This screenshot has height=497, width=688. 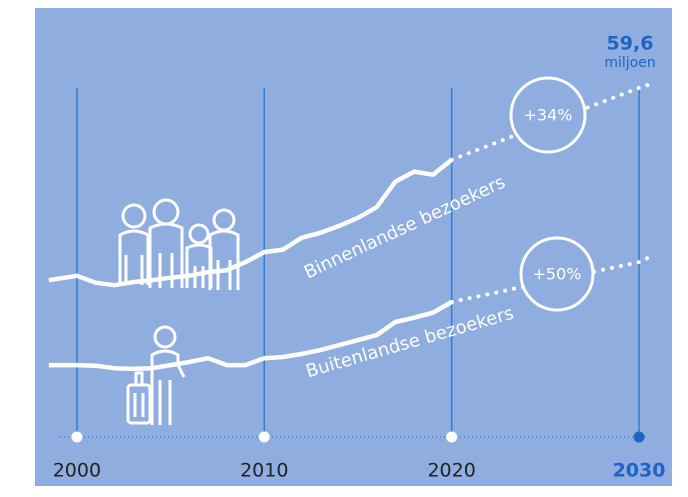 What do you see at coordinates (250, 336) in the screenshot?
I see `line` at bounding box center [250, 336].